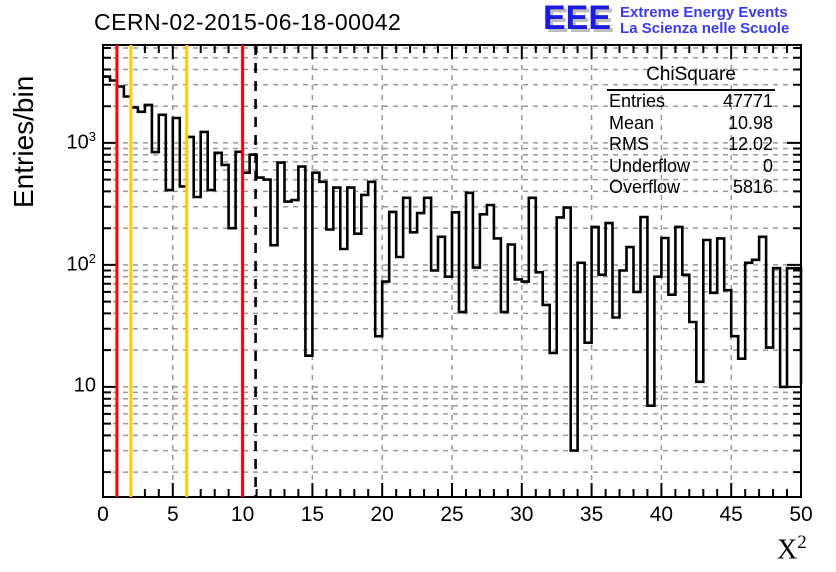  I want to click on y-axis-title: Entries/bin, so click(23, 141).